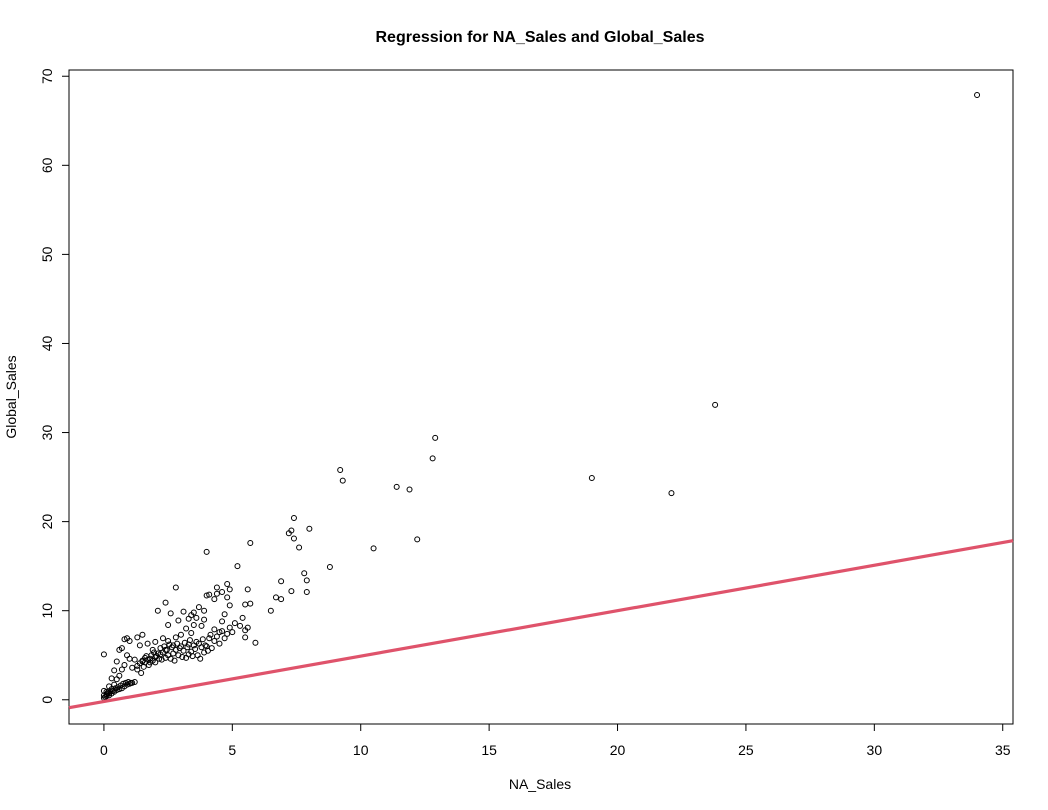 This screenshot has width=1048, height=810. What do you see at coordinates (540, 784) in the screenshot?
I see `x-axis-label: NA_Sales` at bounding box center [540, 784].